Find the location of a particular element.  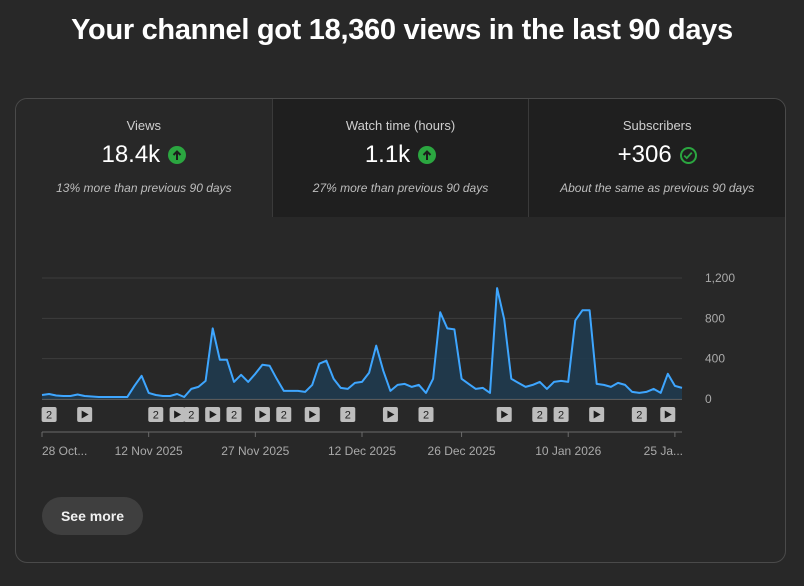

x-tick-label: 12 Nov 2025 is located at coordinates (149, 451).